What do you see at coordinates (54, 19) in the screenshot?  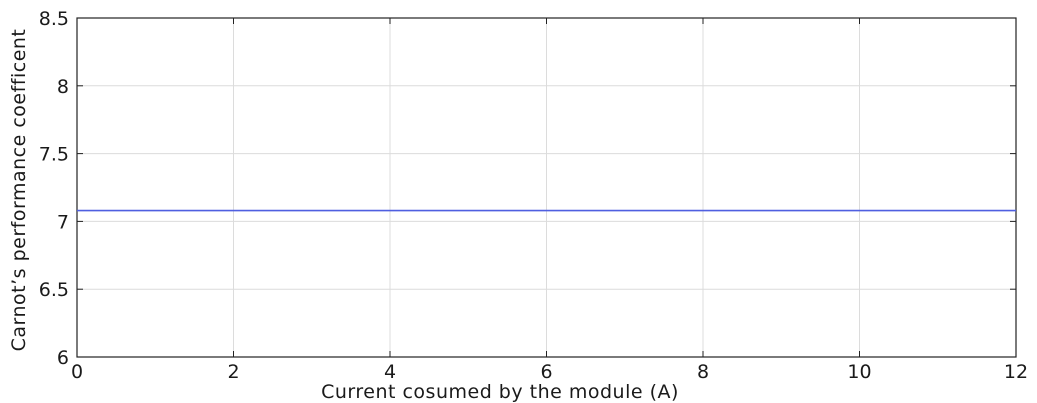 I see `y-tick-label: 8.5` at bounding box center [54, 19].